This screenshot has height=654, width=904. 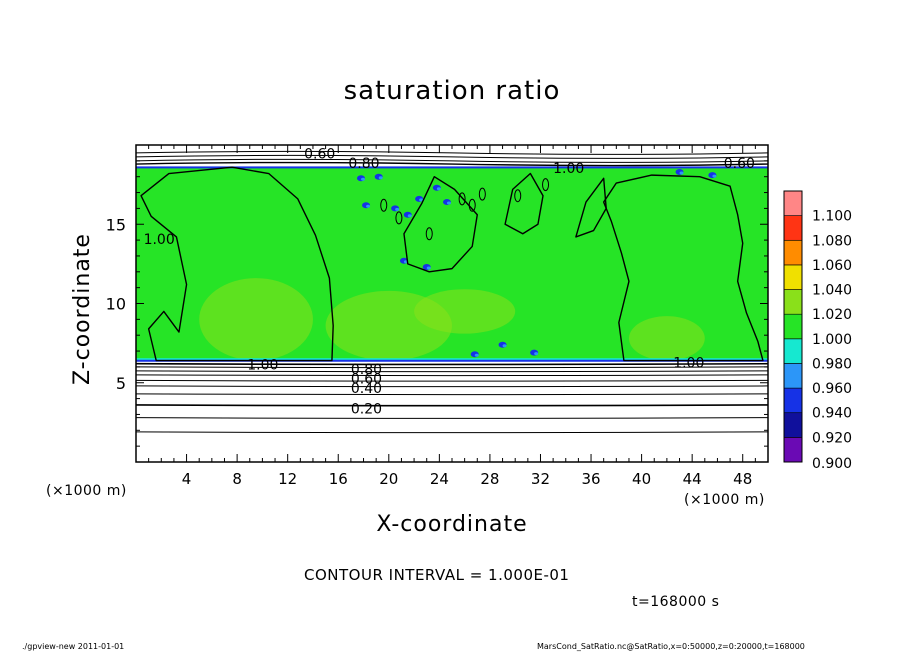 What do you see at coordinates (832, 389) in the screenshot?
I see `colorbar-level-label: 0.960` at bounding box center [832, 389].